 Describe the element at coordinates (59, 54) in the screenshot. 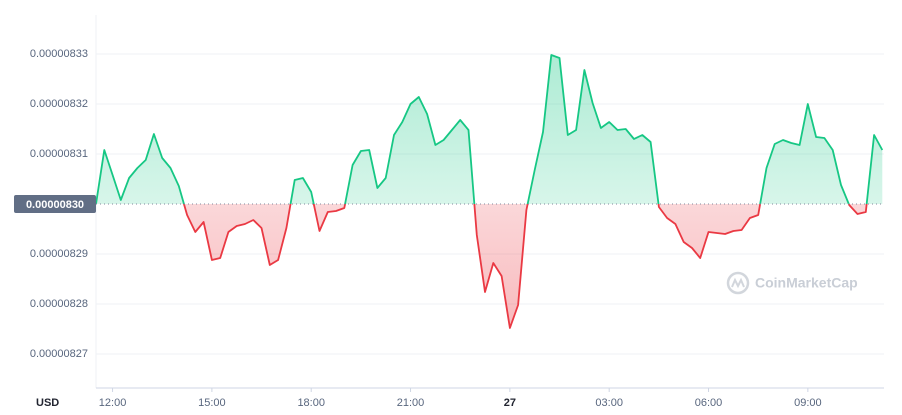

I see `y-tick-label: 0.00000833` at that location.